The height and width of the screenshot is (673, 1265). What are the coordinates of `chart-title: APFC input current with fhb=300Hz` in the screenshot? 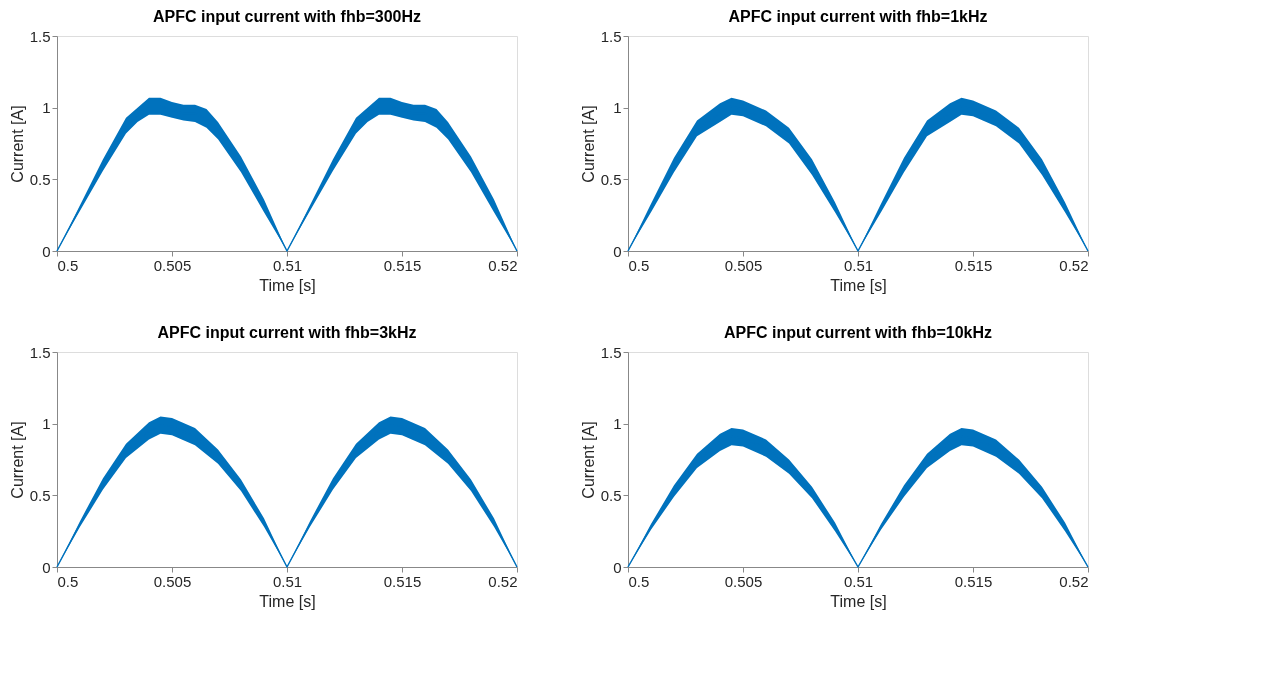 It's located at (287, 16).